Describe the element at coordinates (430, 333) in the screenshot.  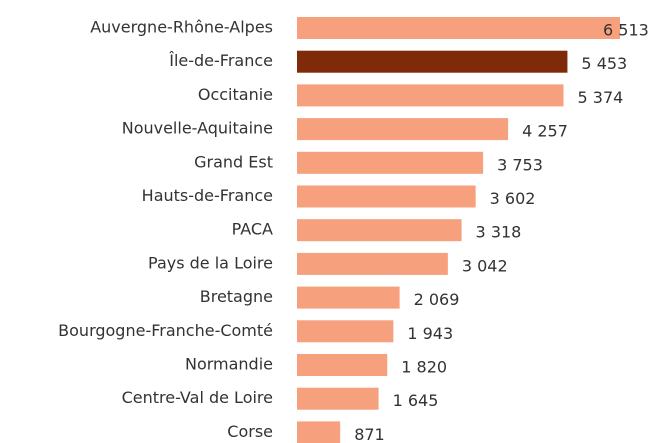
I see `value-label: 1 943` at that location.